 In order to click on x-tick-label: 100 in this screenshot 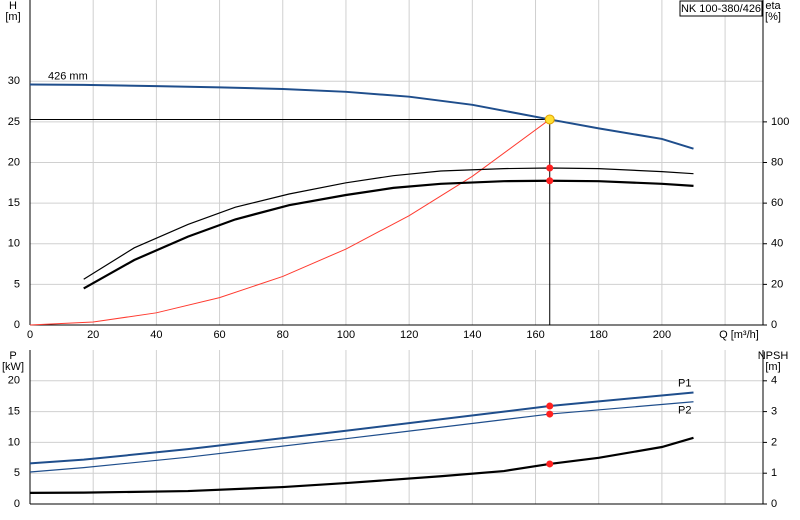, I will do `click(346, 335)`.